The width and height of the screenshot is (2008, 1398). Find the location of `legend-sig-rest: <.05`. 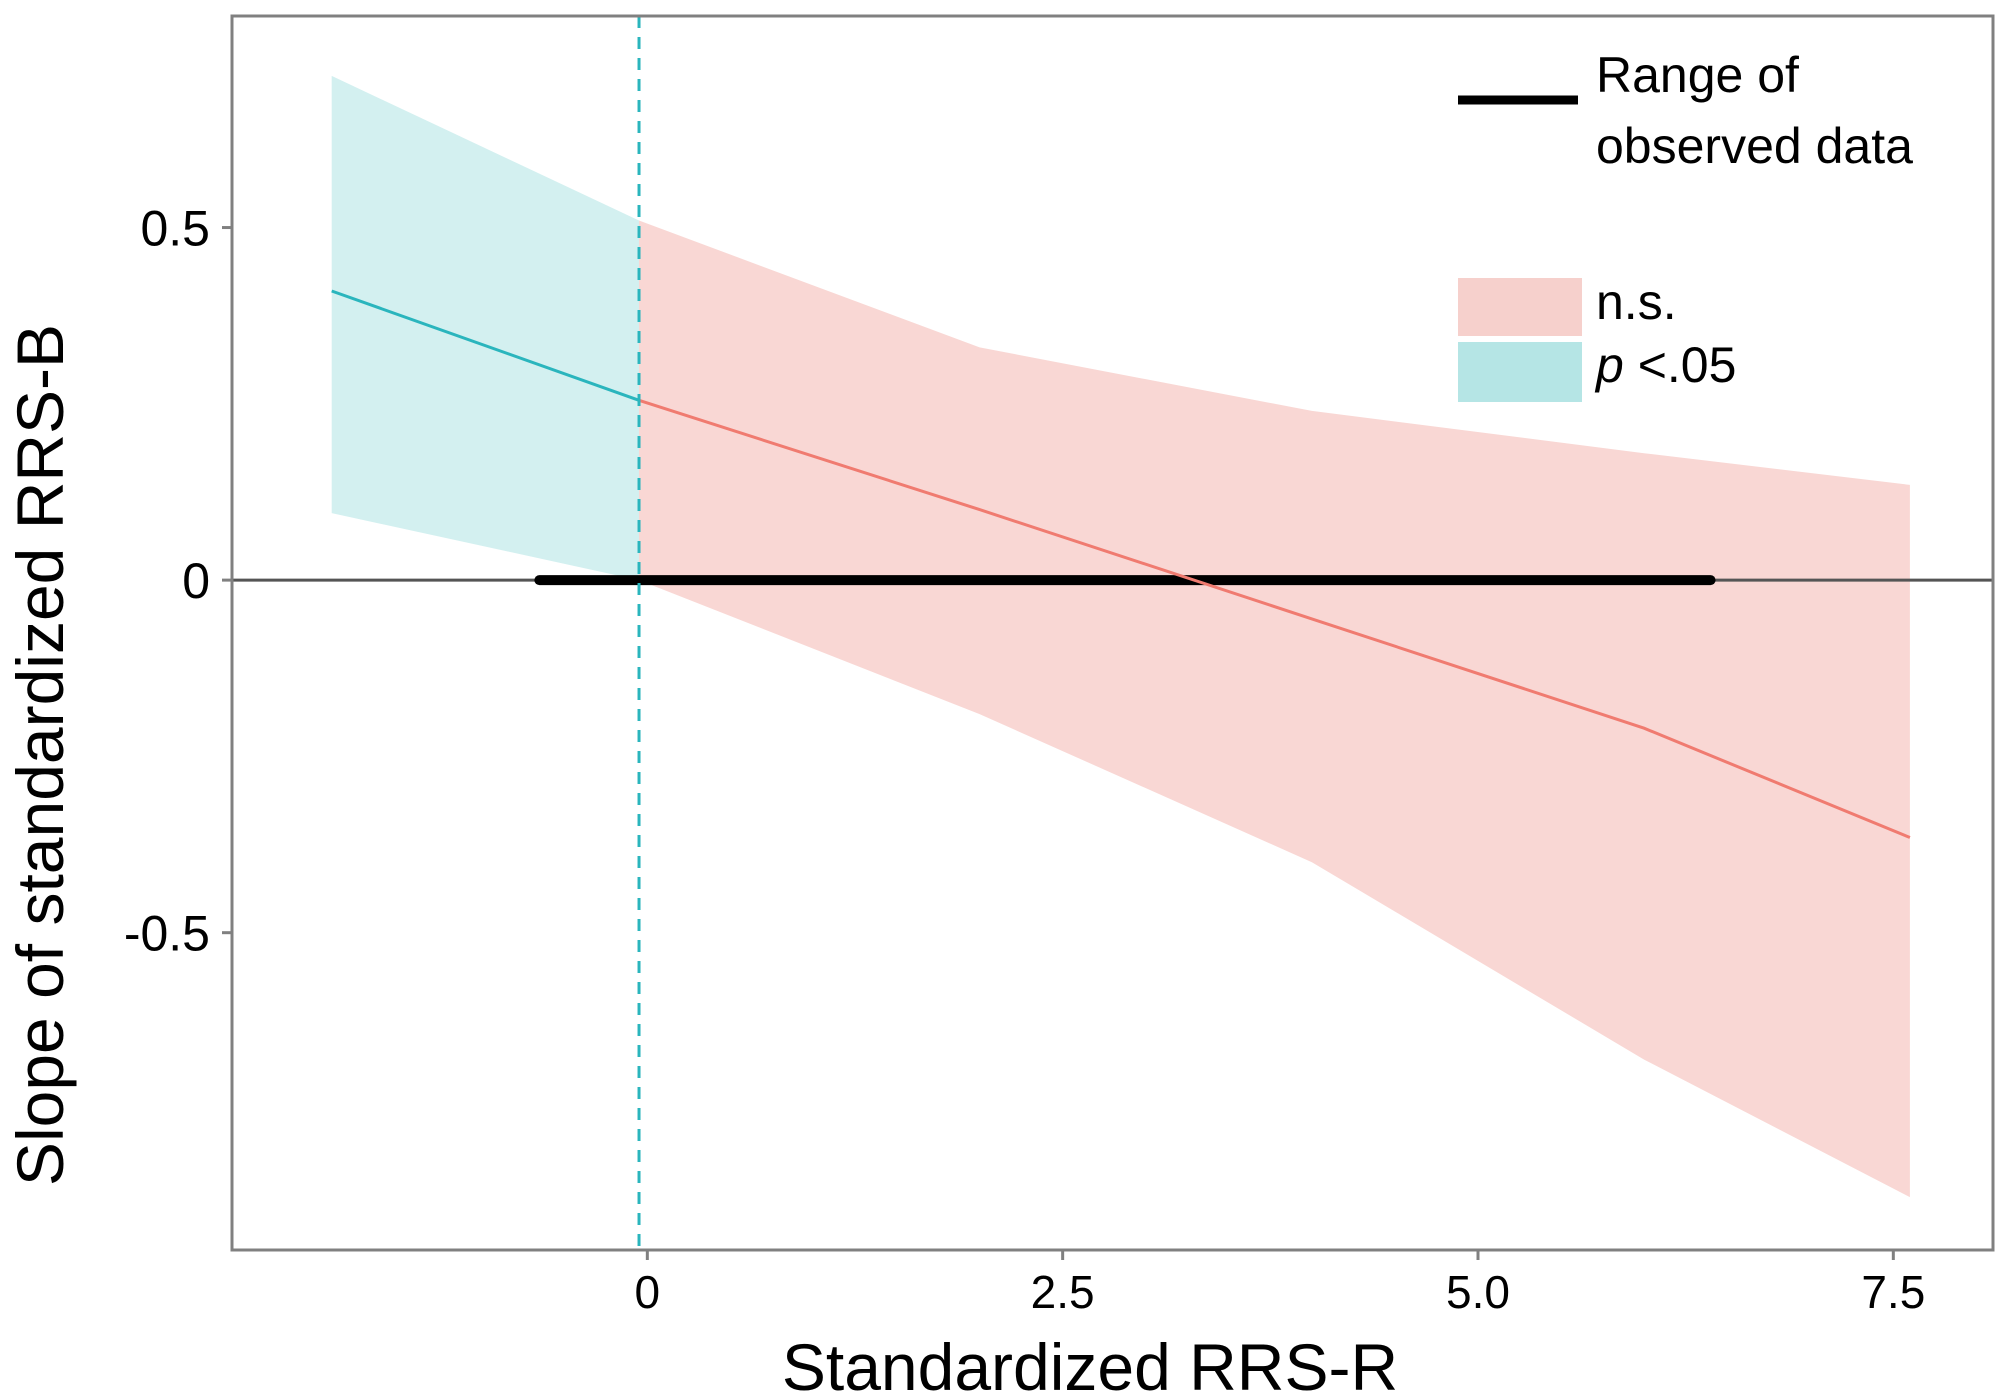

legend-sig-rest: <.05 is located at coordinates (1680, 365).